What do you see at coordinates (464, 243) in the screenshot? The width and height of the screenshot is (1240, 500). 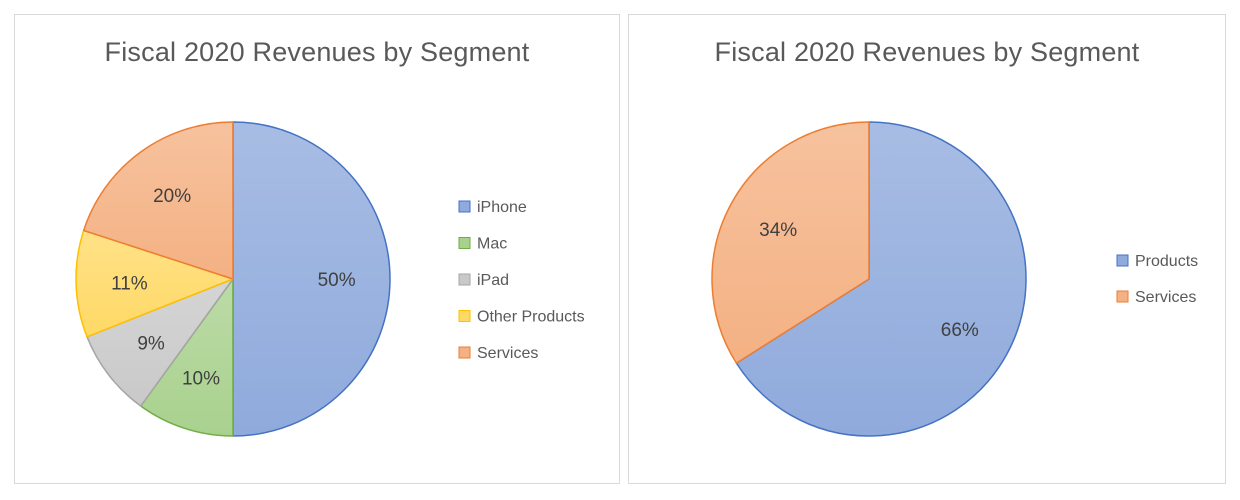 I see `legend-swatch-mac` at bounding box center [464, 243].